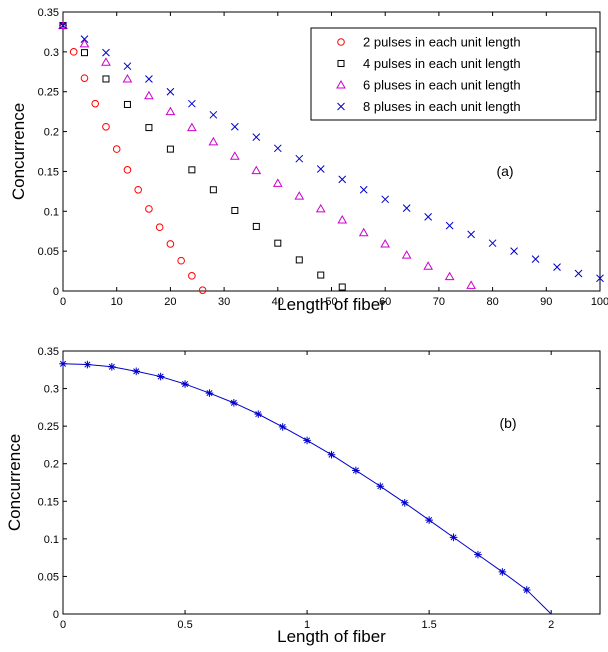  Describe the element at coordinates (48, 252) in the screenshot. I see `y-tick-label: 0.05` at that location.